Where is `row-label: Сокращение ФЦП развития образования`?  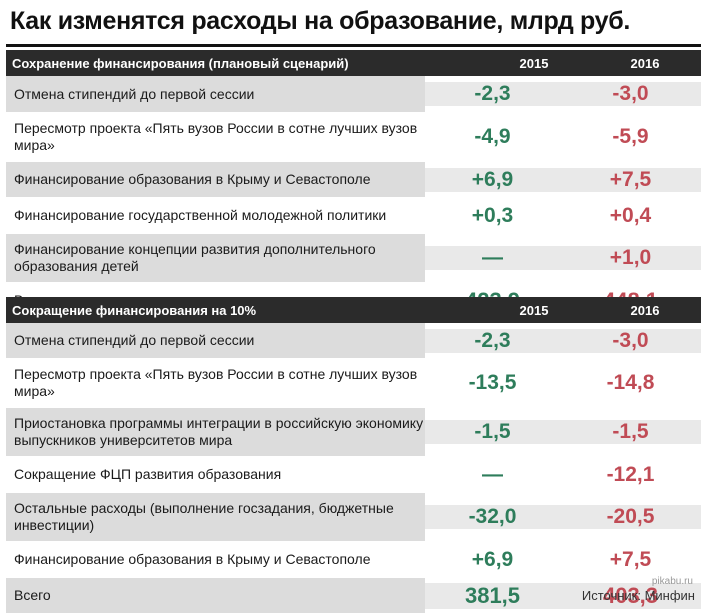 row-label: Сокращение ФЦП развития образования is located at coordinates (148, 474).